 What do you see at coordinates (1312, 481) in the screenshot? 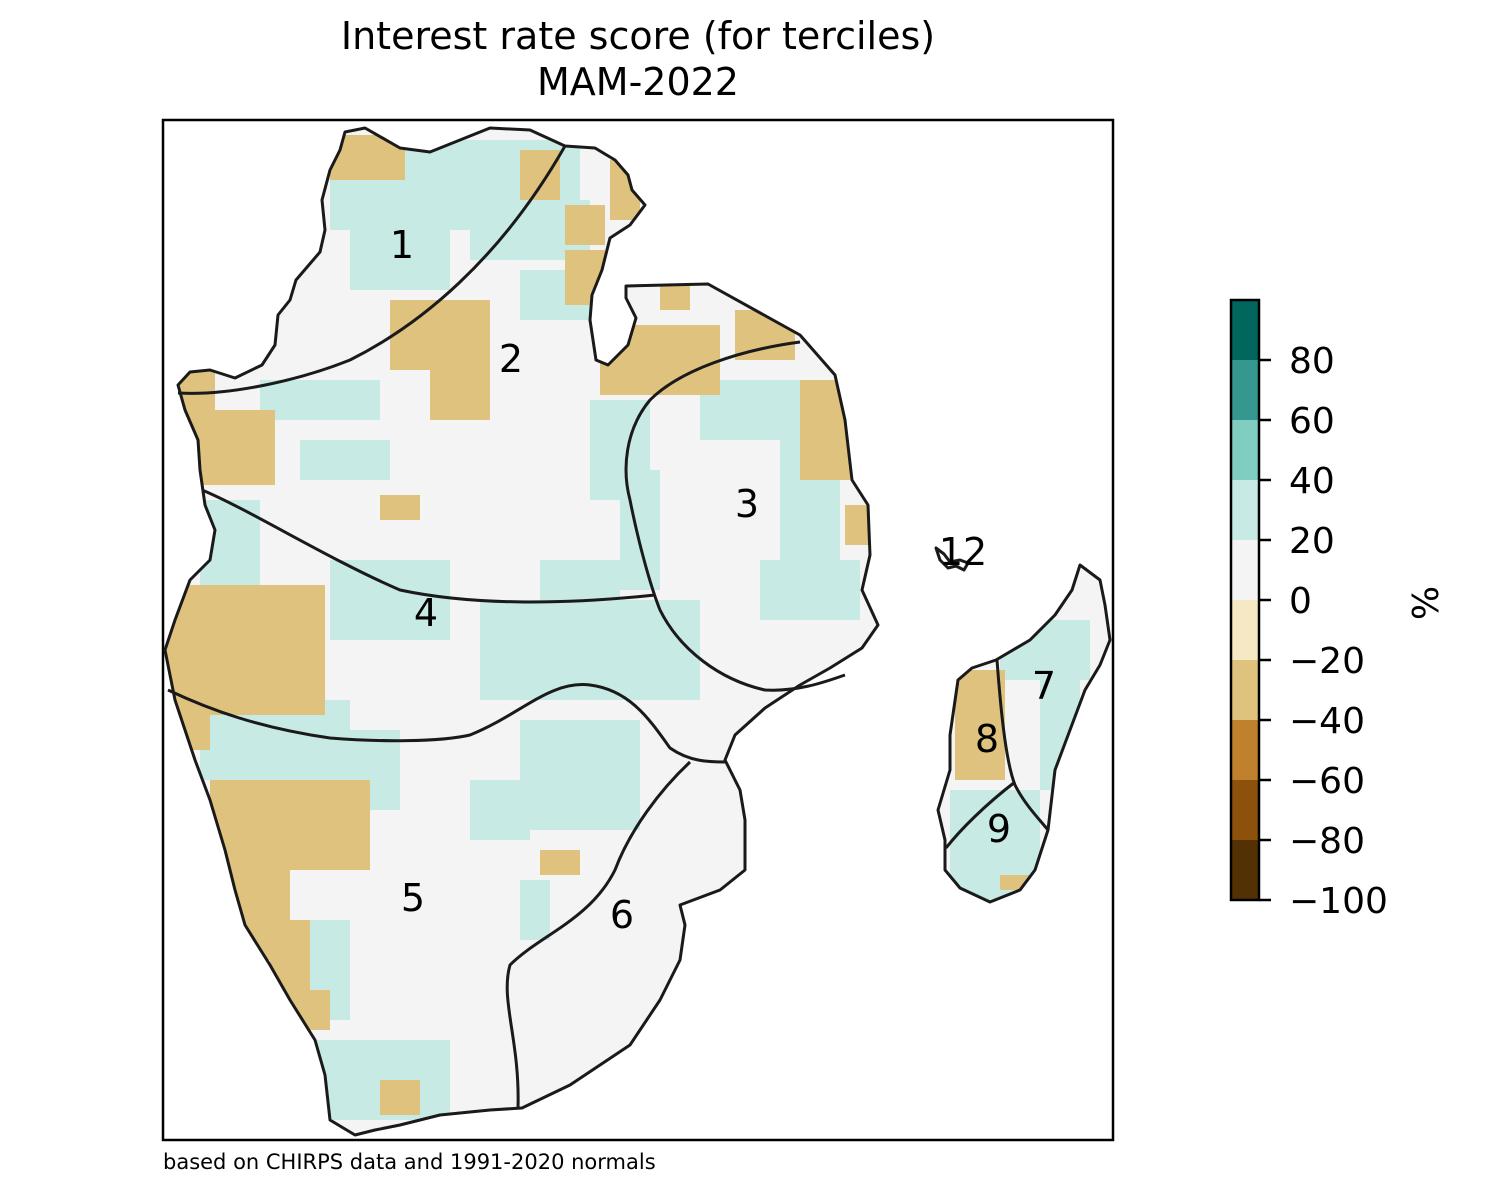
I see `colorbar-tick-label: 40` at bounding box center [1312, 481].